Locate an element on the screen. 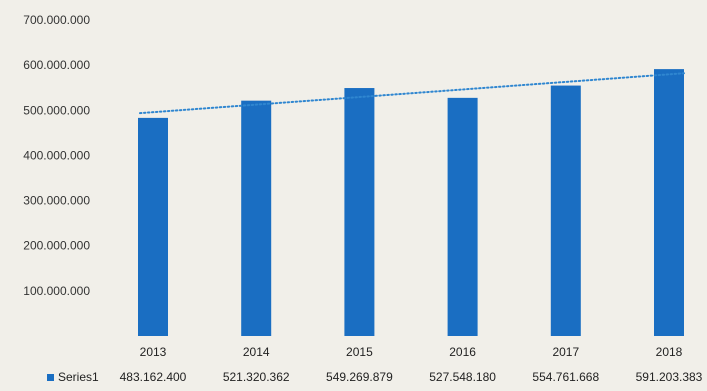 The image size is (707, 391). trendline is located at coordinates (412, 93).